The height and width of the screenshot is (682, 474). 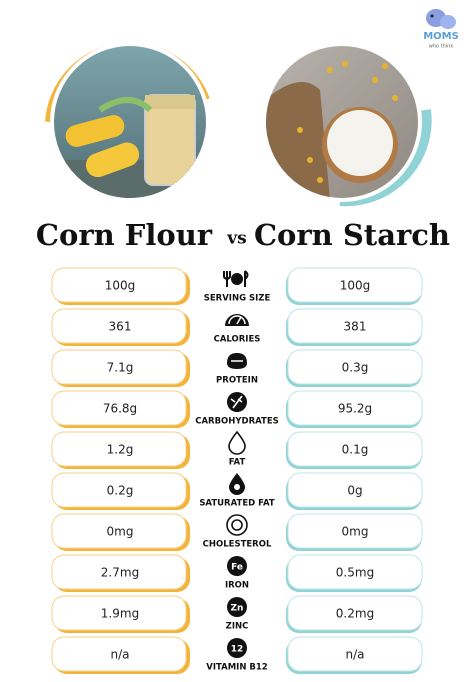 I want to click on left-value: n/a, so click(x=119, y=655).